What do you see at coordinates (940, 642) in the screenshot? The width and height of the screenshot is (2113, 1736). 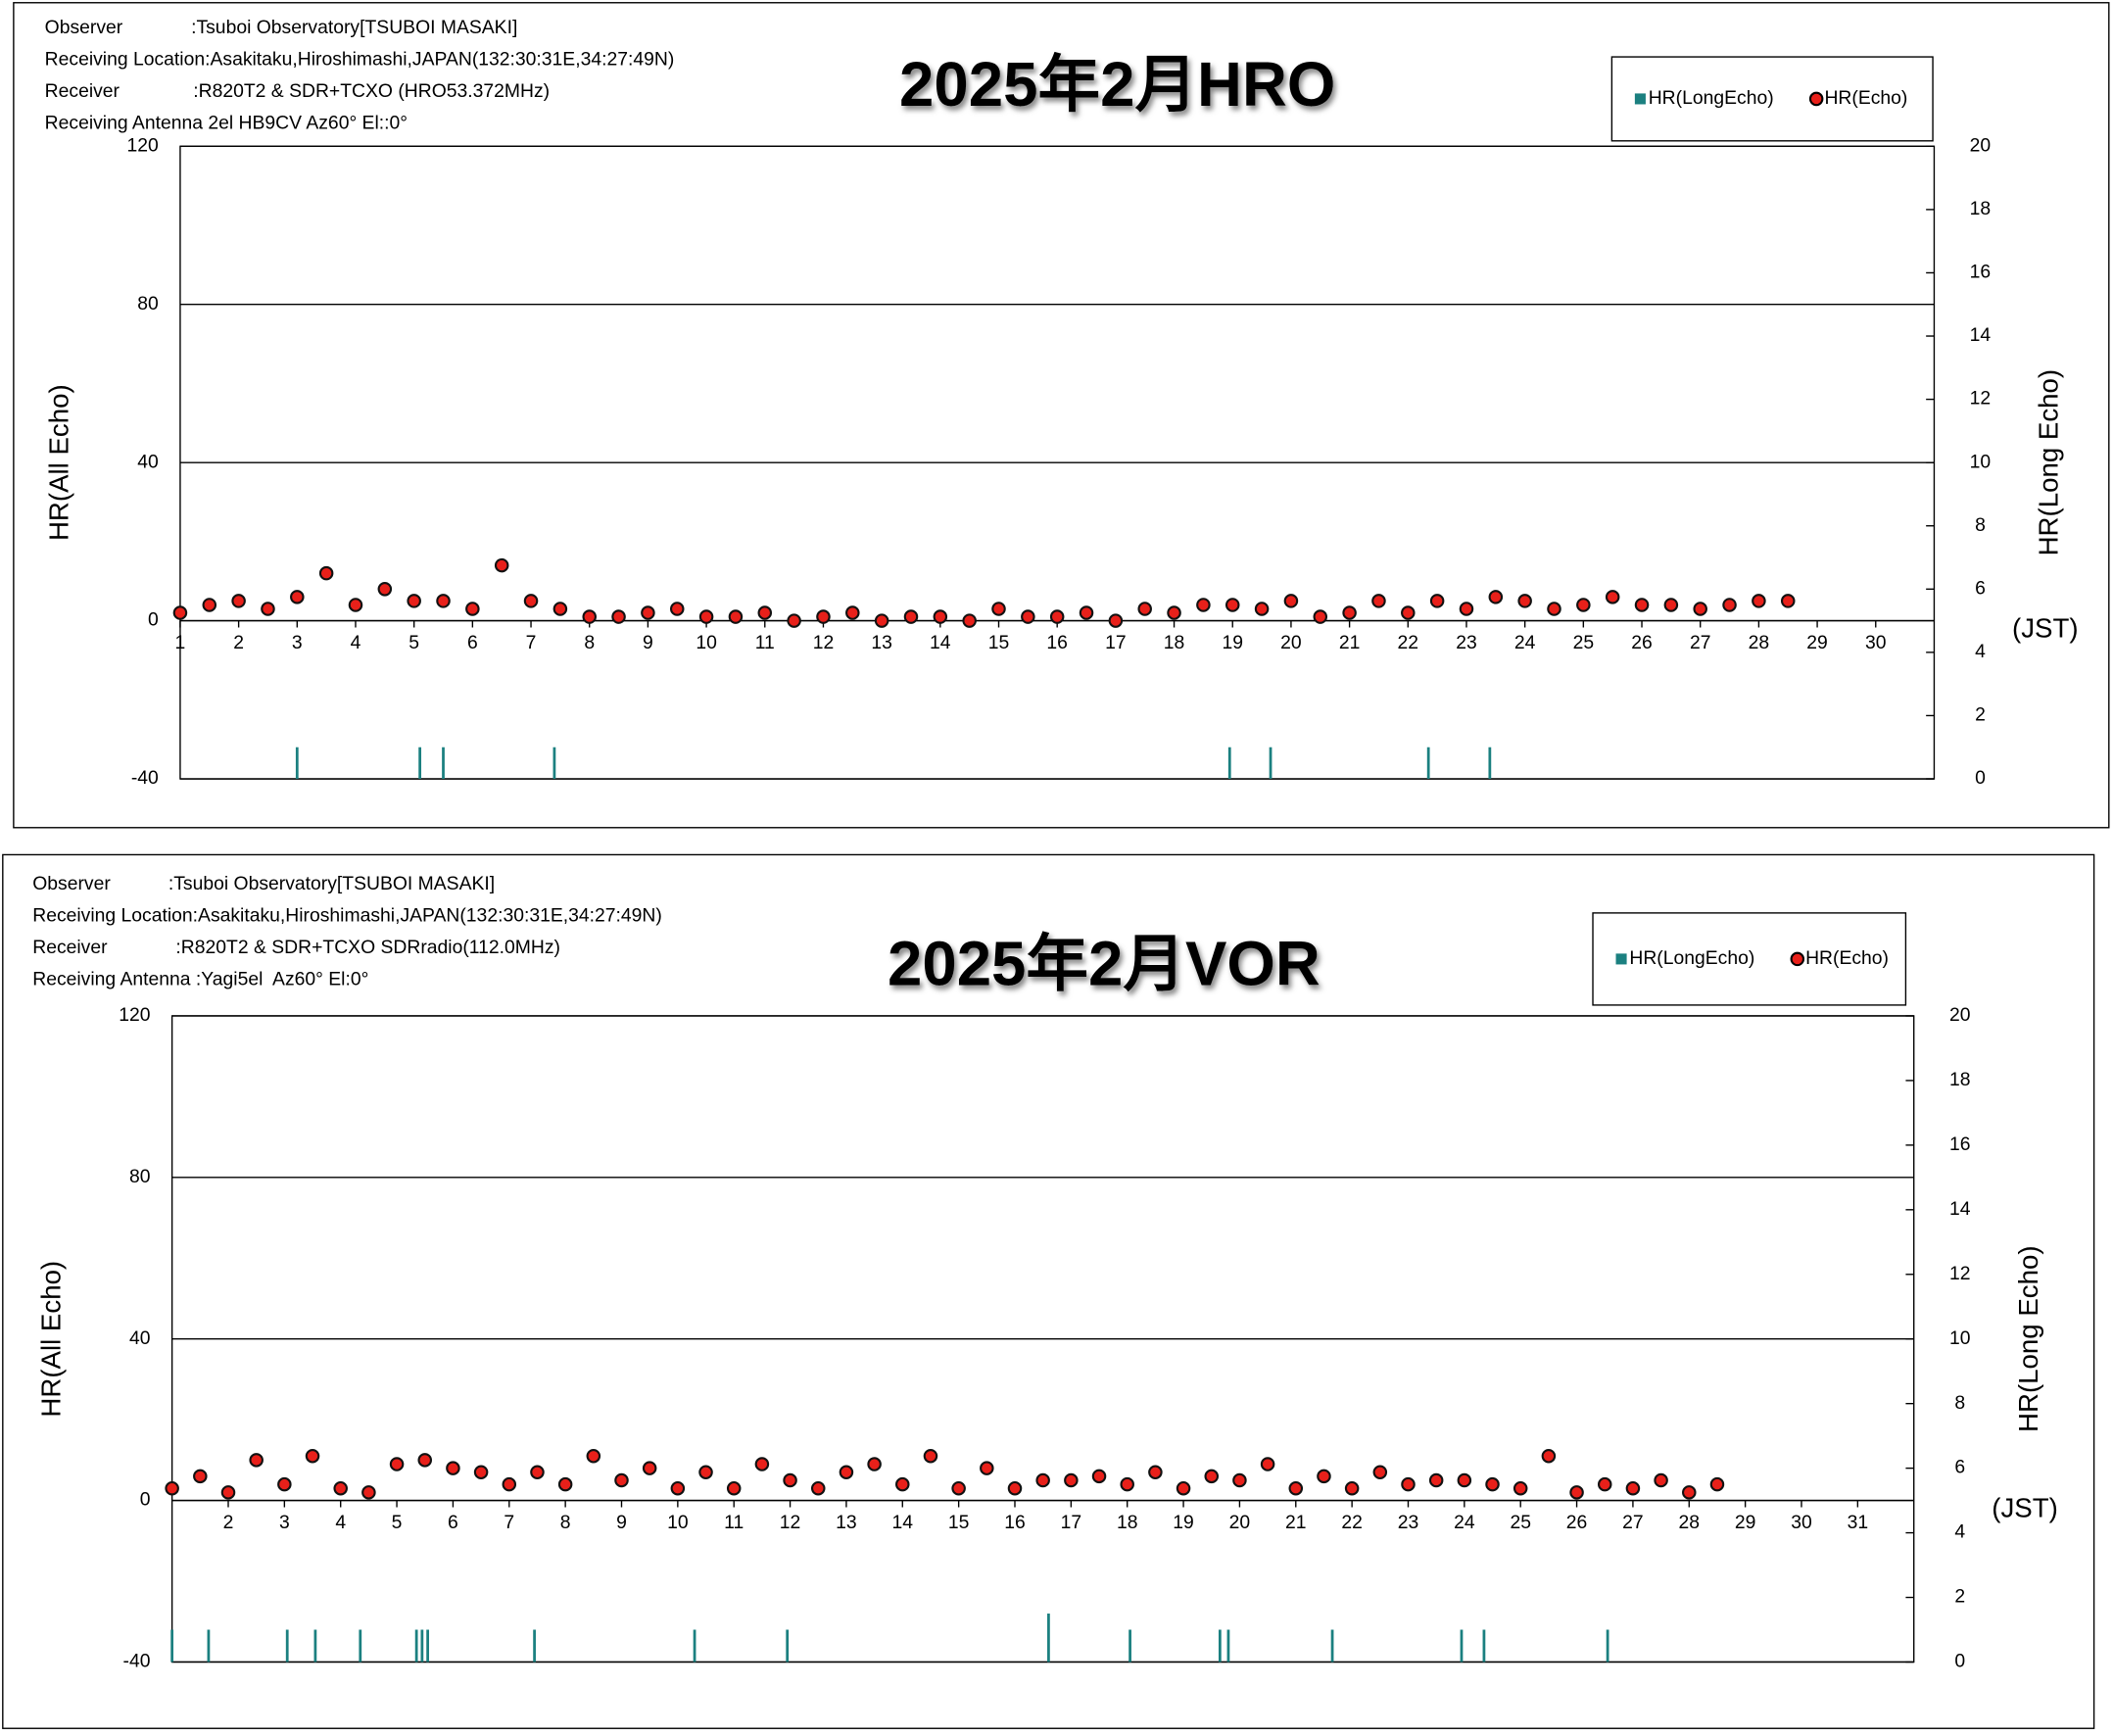 I see `x-tick-label: 14` at bounding box center [940, 642].